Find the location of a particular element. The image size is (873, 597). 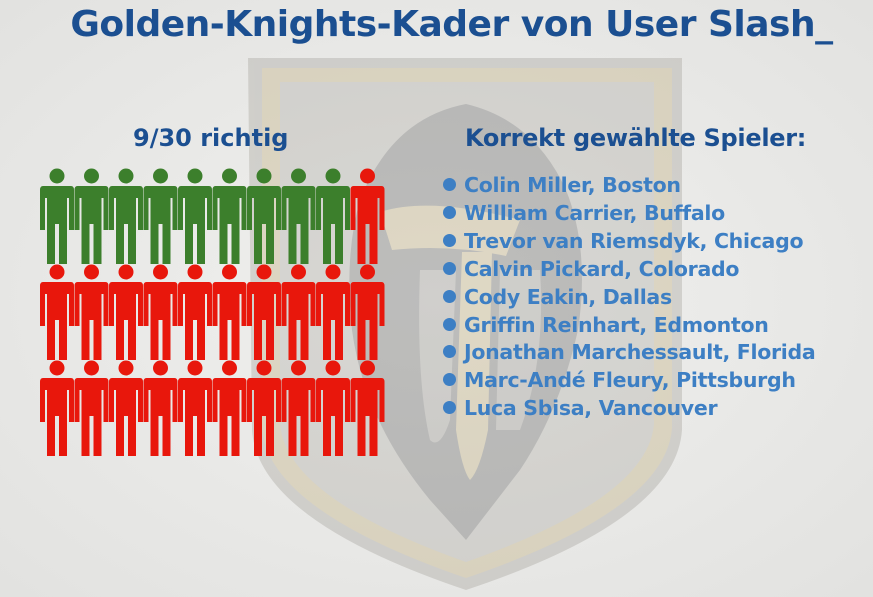

player-list-item: Luca Sbisa, Vancouver is located at coordinates (629, 409).